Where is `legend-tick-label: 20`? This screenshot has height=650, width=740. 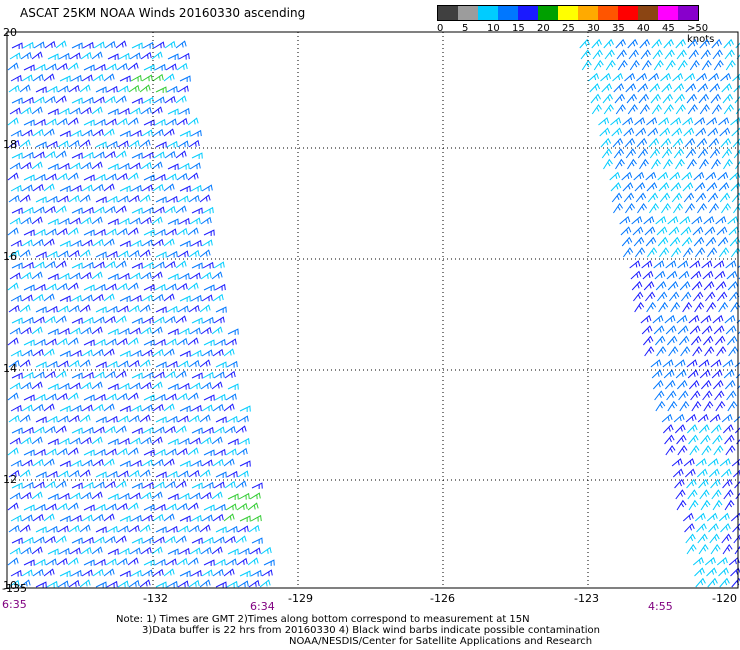 legend-tick-label: 20 is located at coordinates (543, 28).